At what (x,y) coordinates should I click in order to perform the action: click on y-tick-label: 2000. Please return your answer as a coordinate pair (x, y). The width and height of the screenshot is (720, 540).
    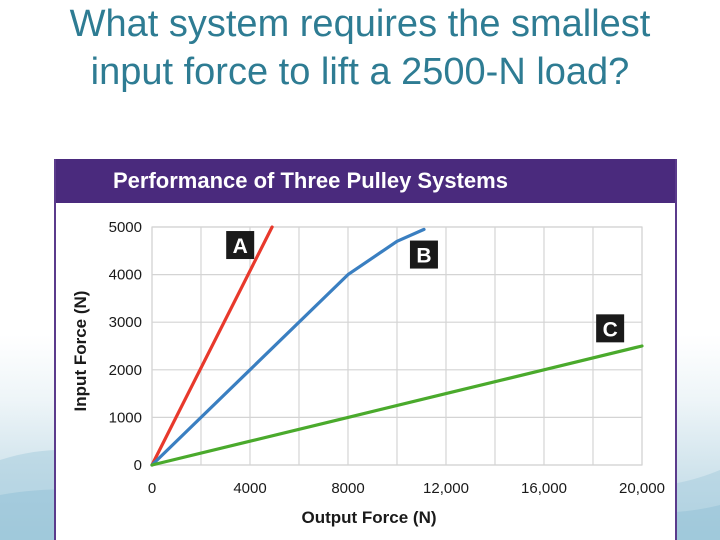
    Looking at the image, I should click on (125, 370).